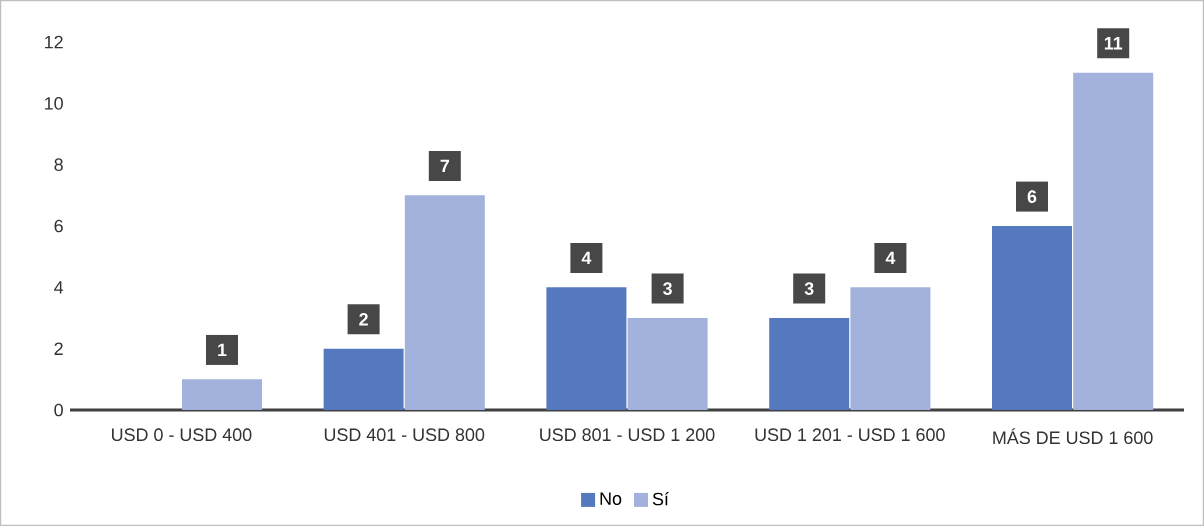  Describe the element at coordinates (58, 348) in the screenshot. I see `y-tick-label: 2` at that location.